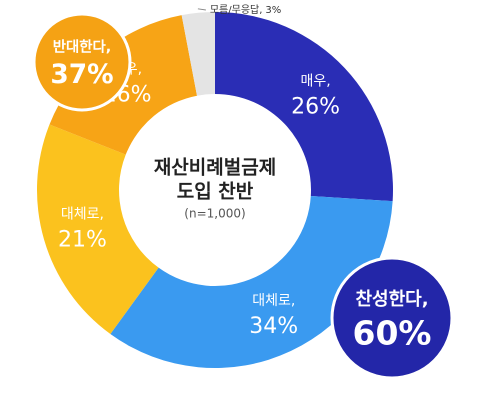 This screenshot has width=500, height=405. Describe the element at coordinates (273, 10) in the screenshot. I see `slice-value: 3%` at that location.